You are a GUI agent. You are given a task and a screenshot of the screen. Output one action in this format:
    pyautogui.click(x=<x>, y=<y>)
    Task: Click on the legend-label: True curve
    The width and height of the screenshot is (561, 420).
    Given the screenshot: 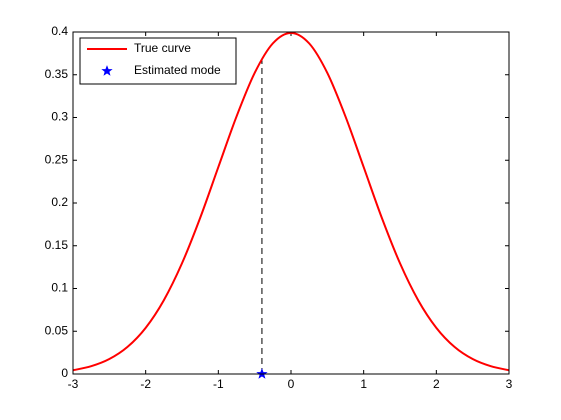 What is the action you would take?
    pyautogui.click(x=162, y=48)
    